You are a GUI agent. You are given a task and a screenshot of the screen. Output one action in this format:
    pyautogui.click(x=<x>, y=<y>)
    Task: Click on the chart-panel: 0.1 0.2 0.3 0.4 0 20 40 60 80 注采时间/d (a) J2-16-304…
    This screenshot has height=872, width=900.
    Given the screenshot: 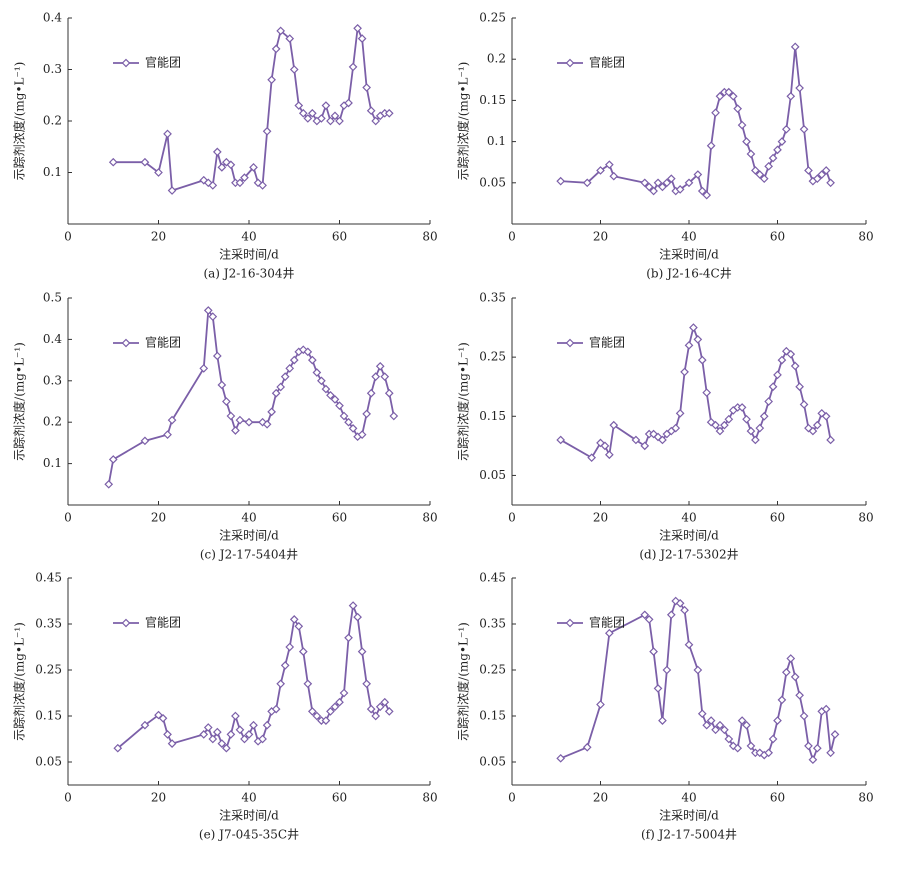 What is the action you would take?
    pyautogui.click(x=225, y=146)
    